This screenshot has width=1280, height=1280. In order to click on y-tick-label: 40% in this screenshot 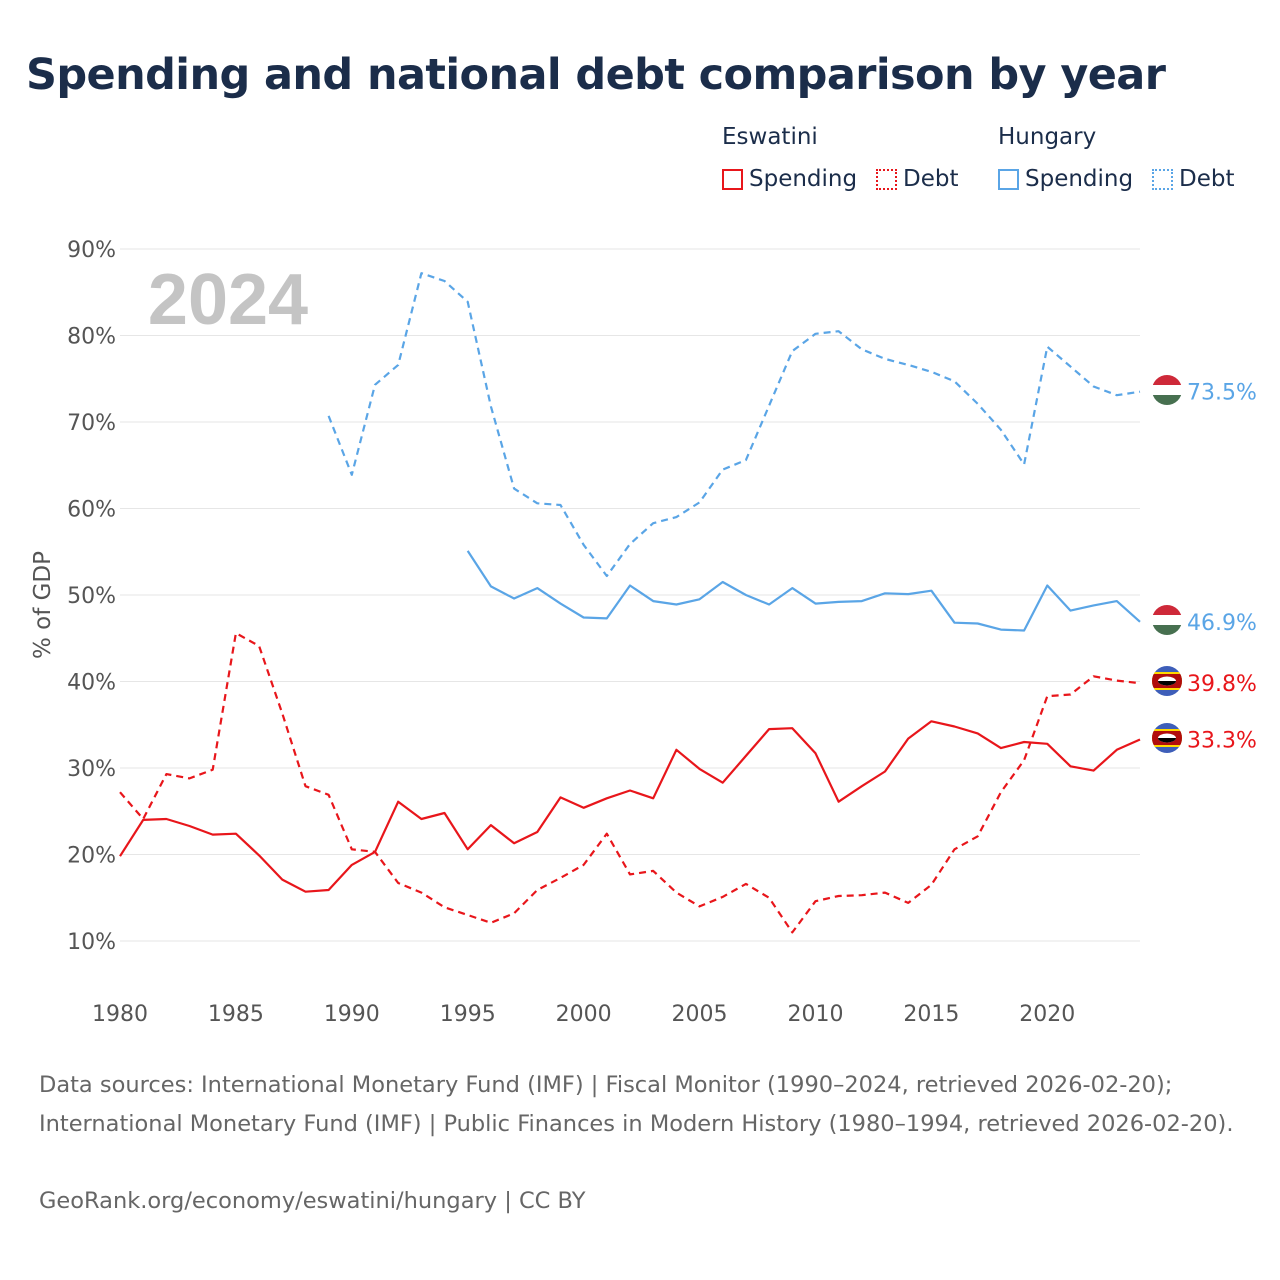, I will do `click(91, 683)`.